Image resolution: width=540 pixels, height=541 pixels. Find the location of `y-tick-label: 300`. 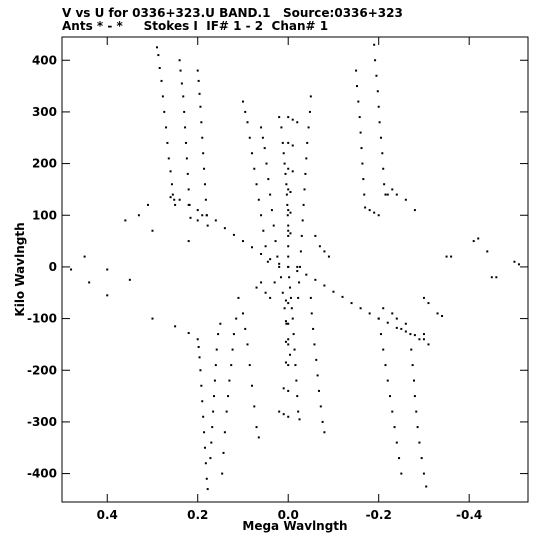

y-tick-label: 300 is located at coordinates (44, 112).